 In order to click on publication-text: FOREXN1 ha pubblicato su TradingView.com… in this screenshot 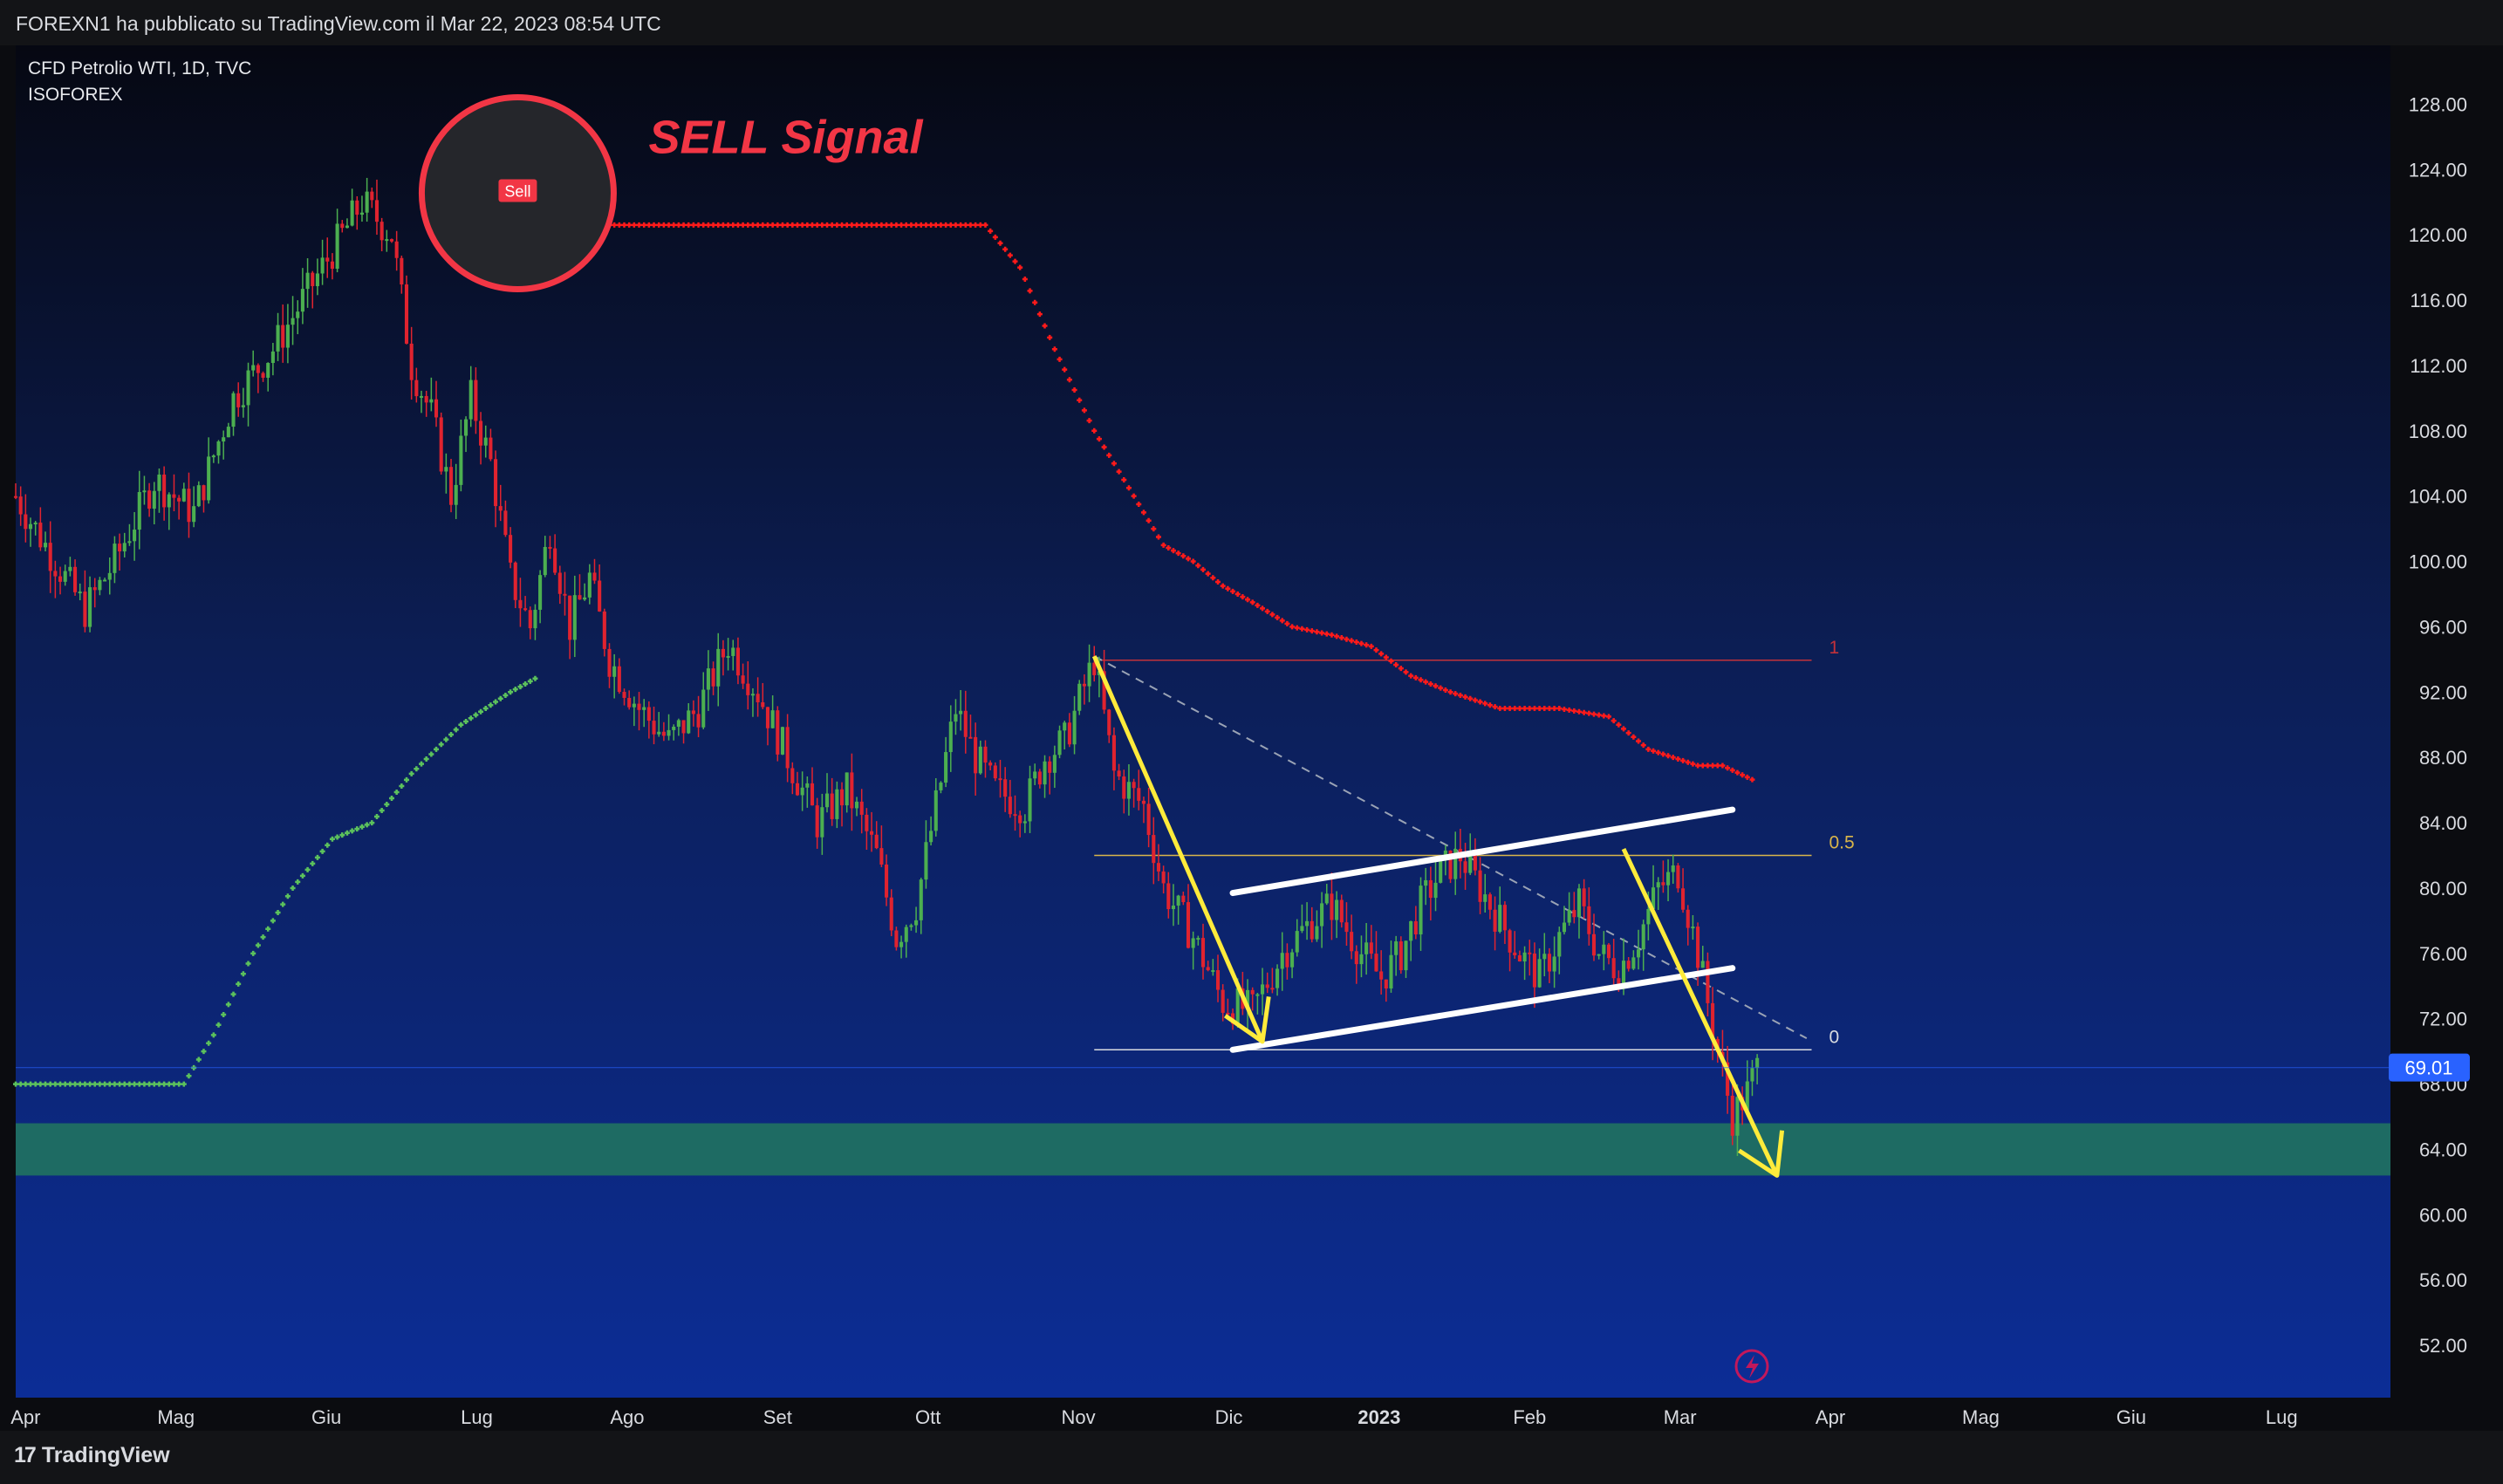, I will do `click(339, 23)`.